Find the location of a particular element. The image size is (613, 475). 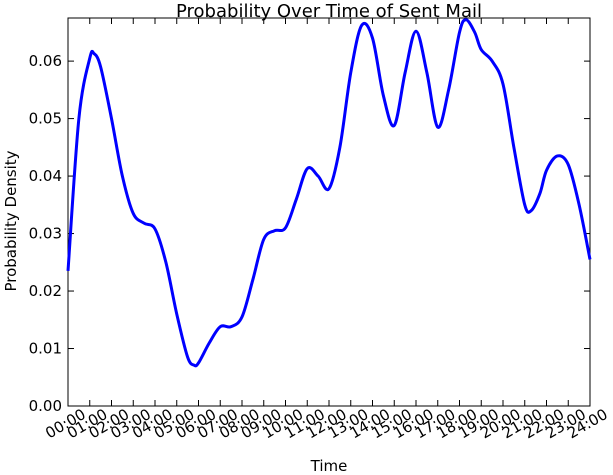

y-axis-label: Probability Density is located at coordinates (11, 220).